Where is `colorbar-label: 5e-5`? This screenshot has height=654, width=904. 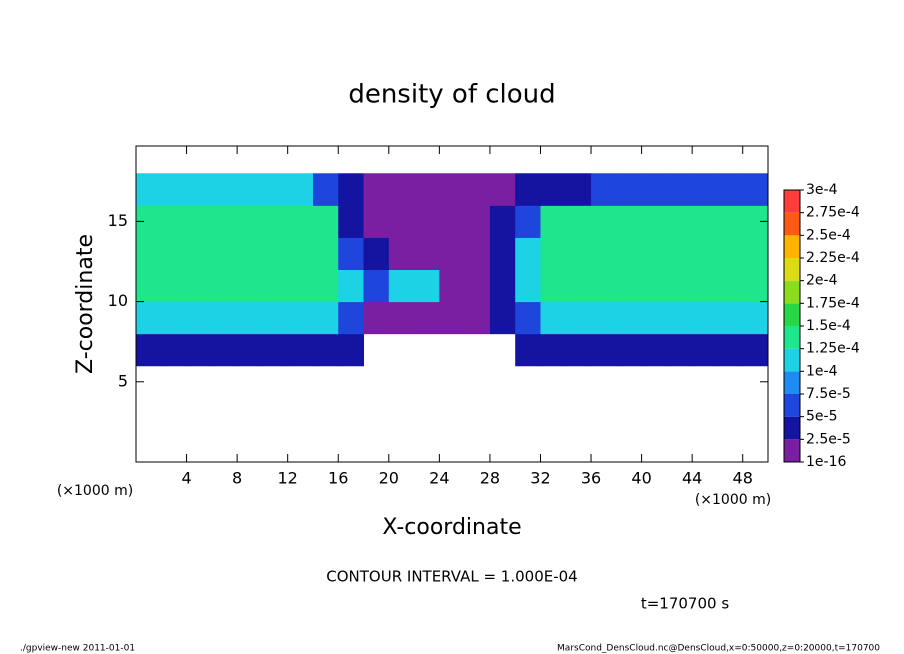
colorbar-label: 5e-5 is located at coordinates (821, 417).